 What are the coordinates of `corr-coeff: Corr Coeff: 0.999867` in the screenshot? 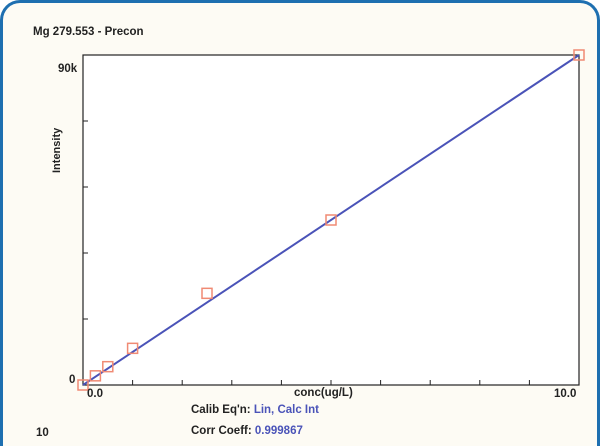 It's located at (247, 431).